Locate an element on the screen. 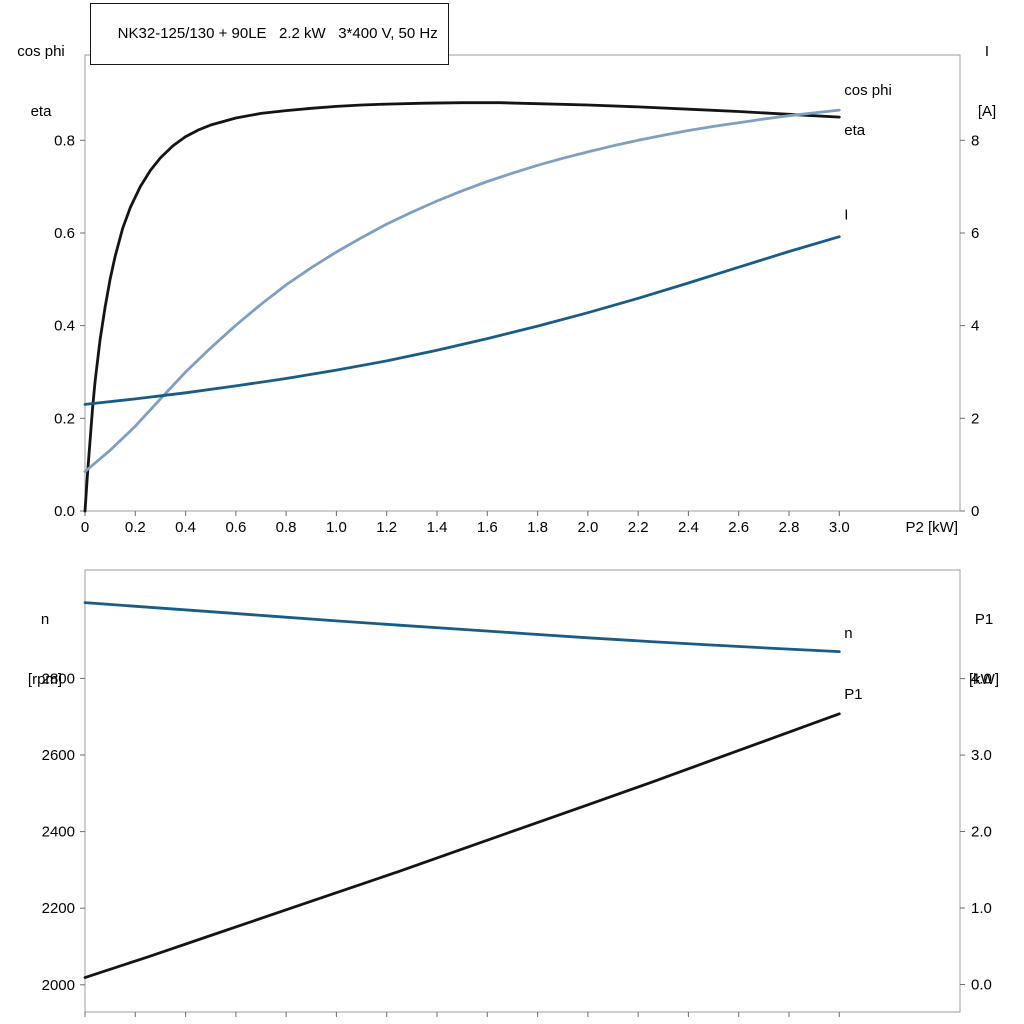 Image resolution: width=1024 pixels, height=1024 pixels. x-tick-label: 1.0 is located at coordinates (336, 527).